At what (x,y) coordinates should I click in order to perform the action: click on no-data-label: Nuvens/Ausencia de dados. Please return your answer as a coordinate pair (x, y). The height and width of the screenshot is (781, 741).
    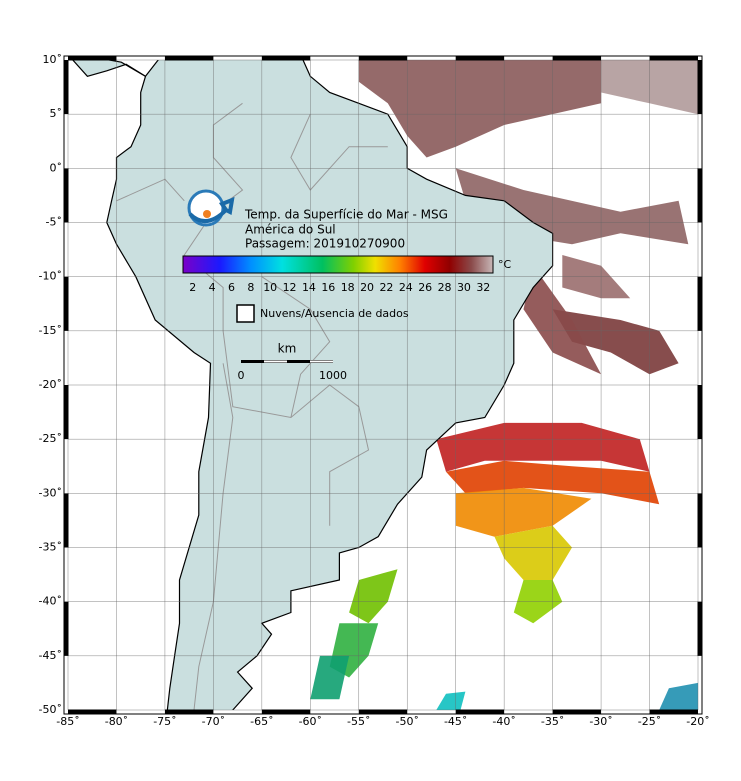
    Looking at the image, I should click on (334, 313).